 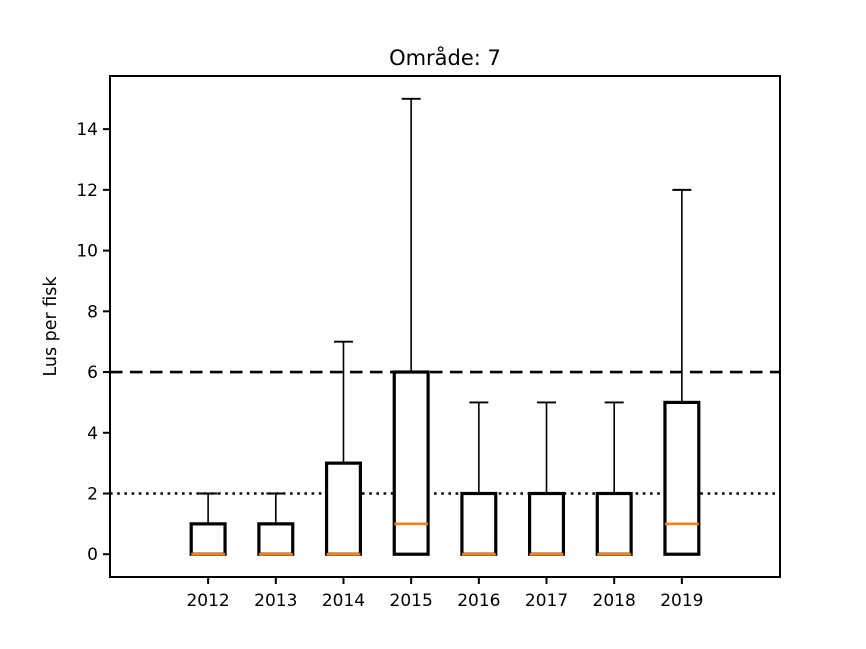 What do you see at coordinates (87, 130) in the screenshot?
I see `y-tick-label: 14` at bounding box center [87, 130].